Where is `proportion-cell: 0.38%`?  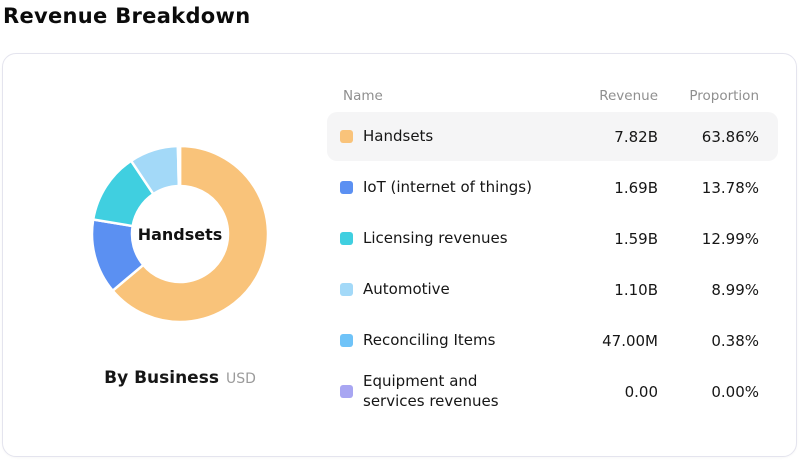
proportion-cell: 0.38% is located at coordinates (735, 340).